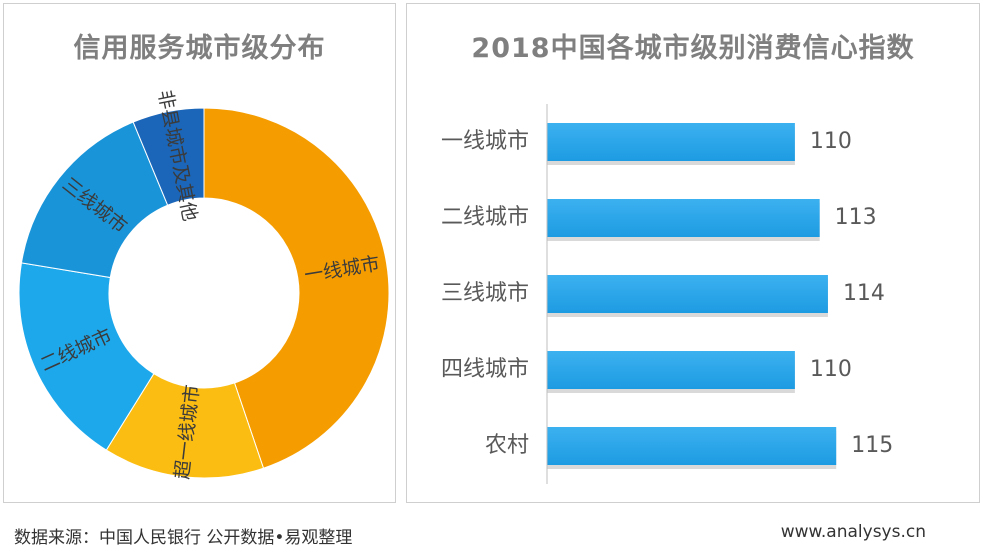  What do you see at coordinates (183, 538) in the screenshot?
I see `data-source-note: 数据来源：中国人民银行 公开数据•易观整理` at bounding box center [183, 538].